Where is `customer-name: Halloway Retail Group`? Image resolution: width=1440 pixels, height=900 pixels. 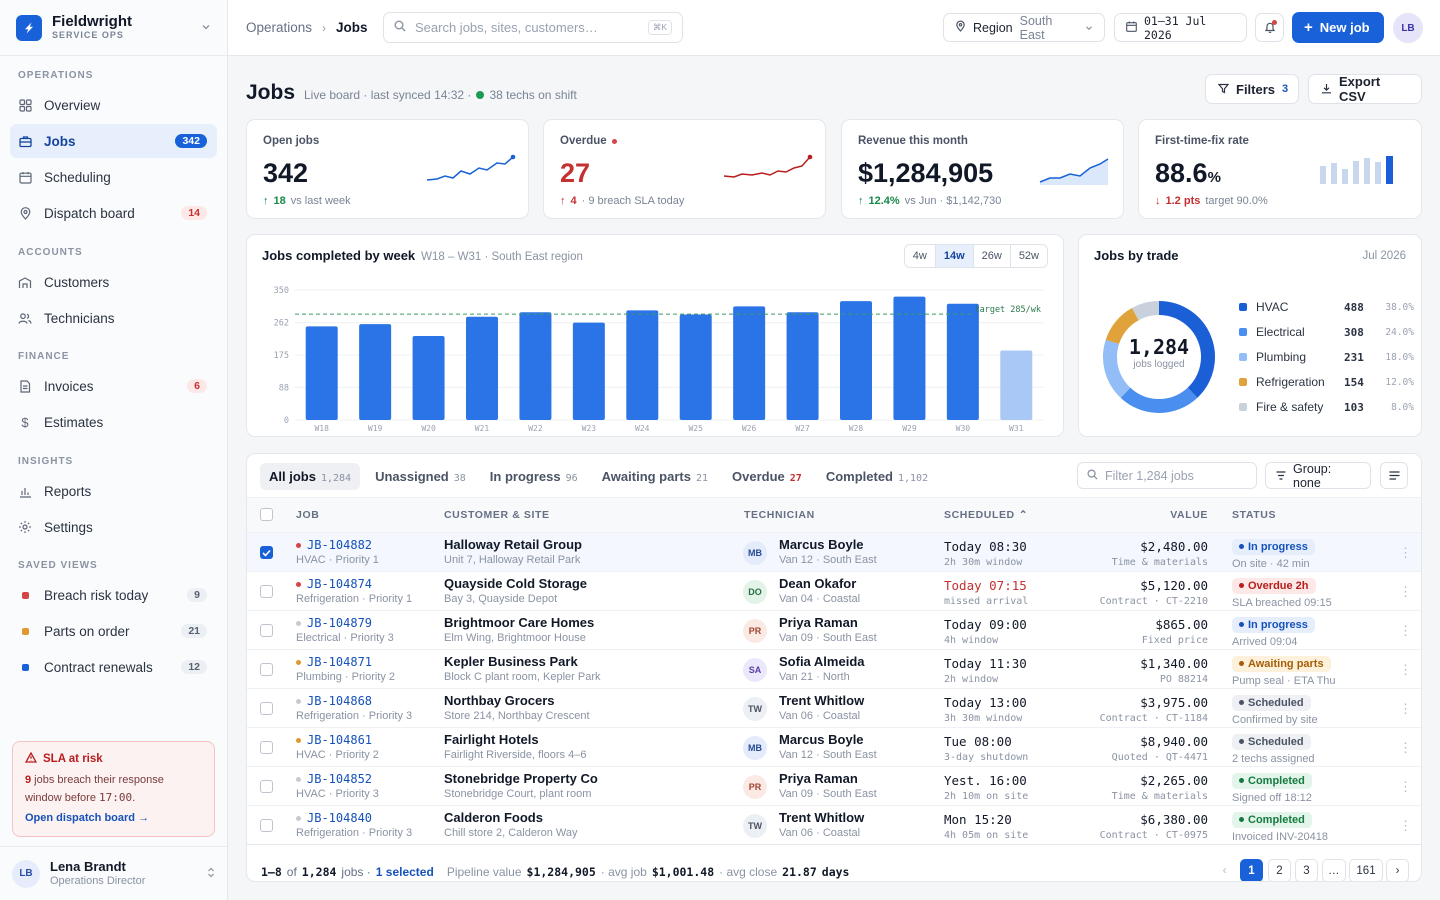 customer-name: Halloway Retail Group is located at coordinates (513, 544).